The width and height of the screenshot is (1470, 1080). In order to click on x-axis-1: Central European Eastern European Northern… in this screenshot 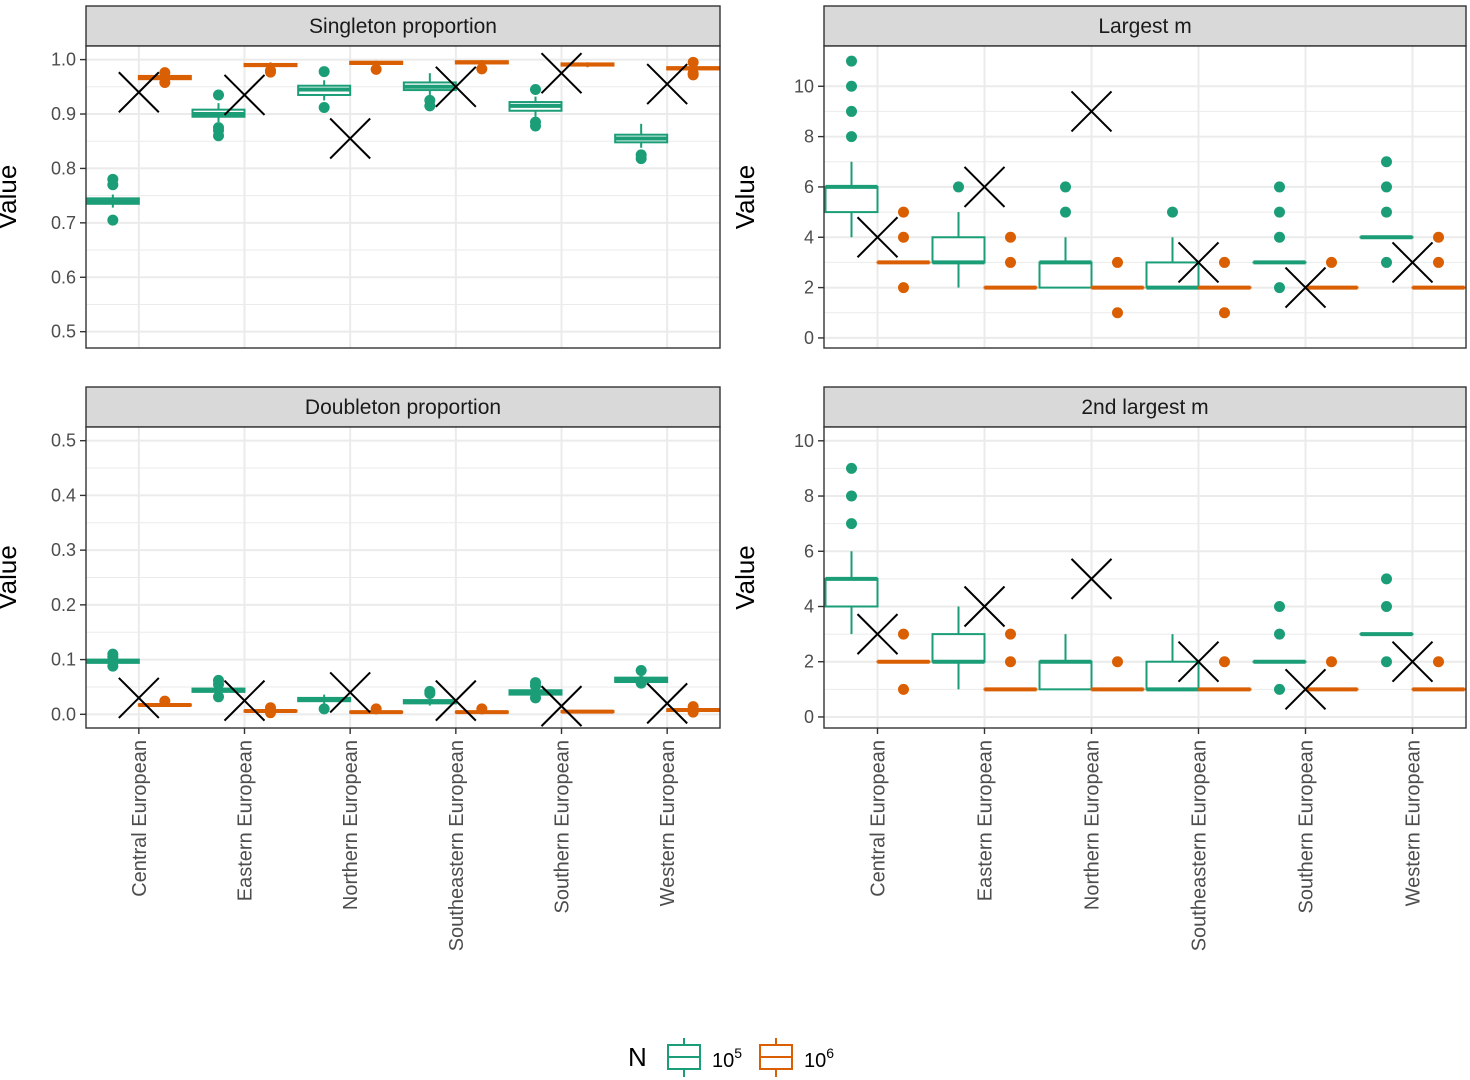, I will do `click(404, 839)`.